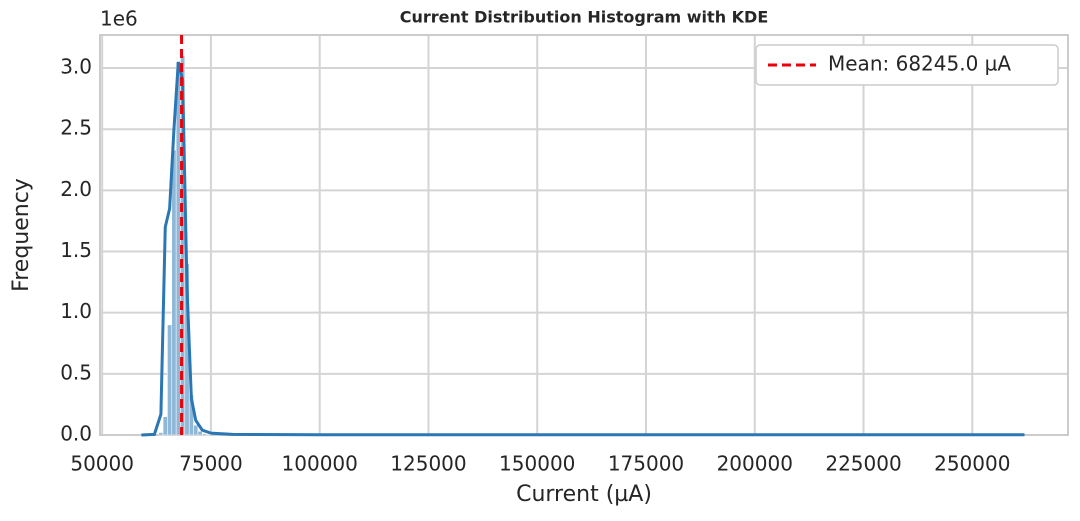 The height and width of the screenshot is (521, 1080). What do you see at coordinates (755, 464) in the screenshot?
I see `x-tick-label: 200000` at bounding box center [755, 464].